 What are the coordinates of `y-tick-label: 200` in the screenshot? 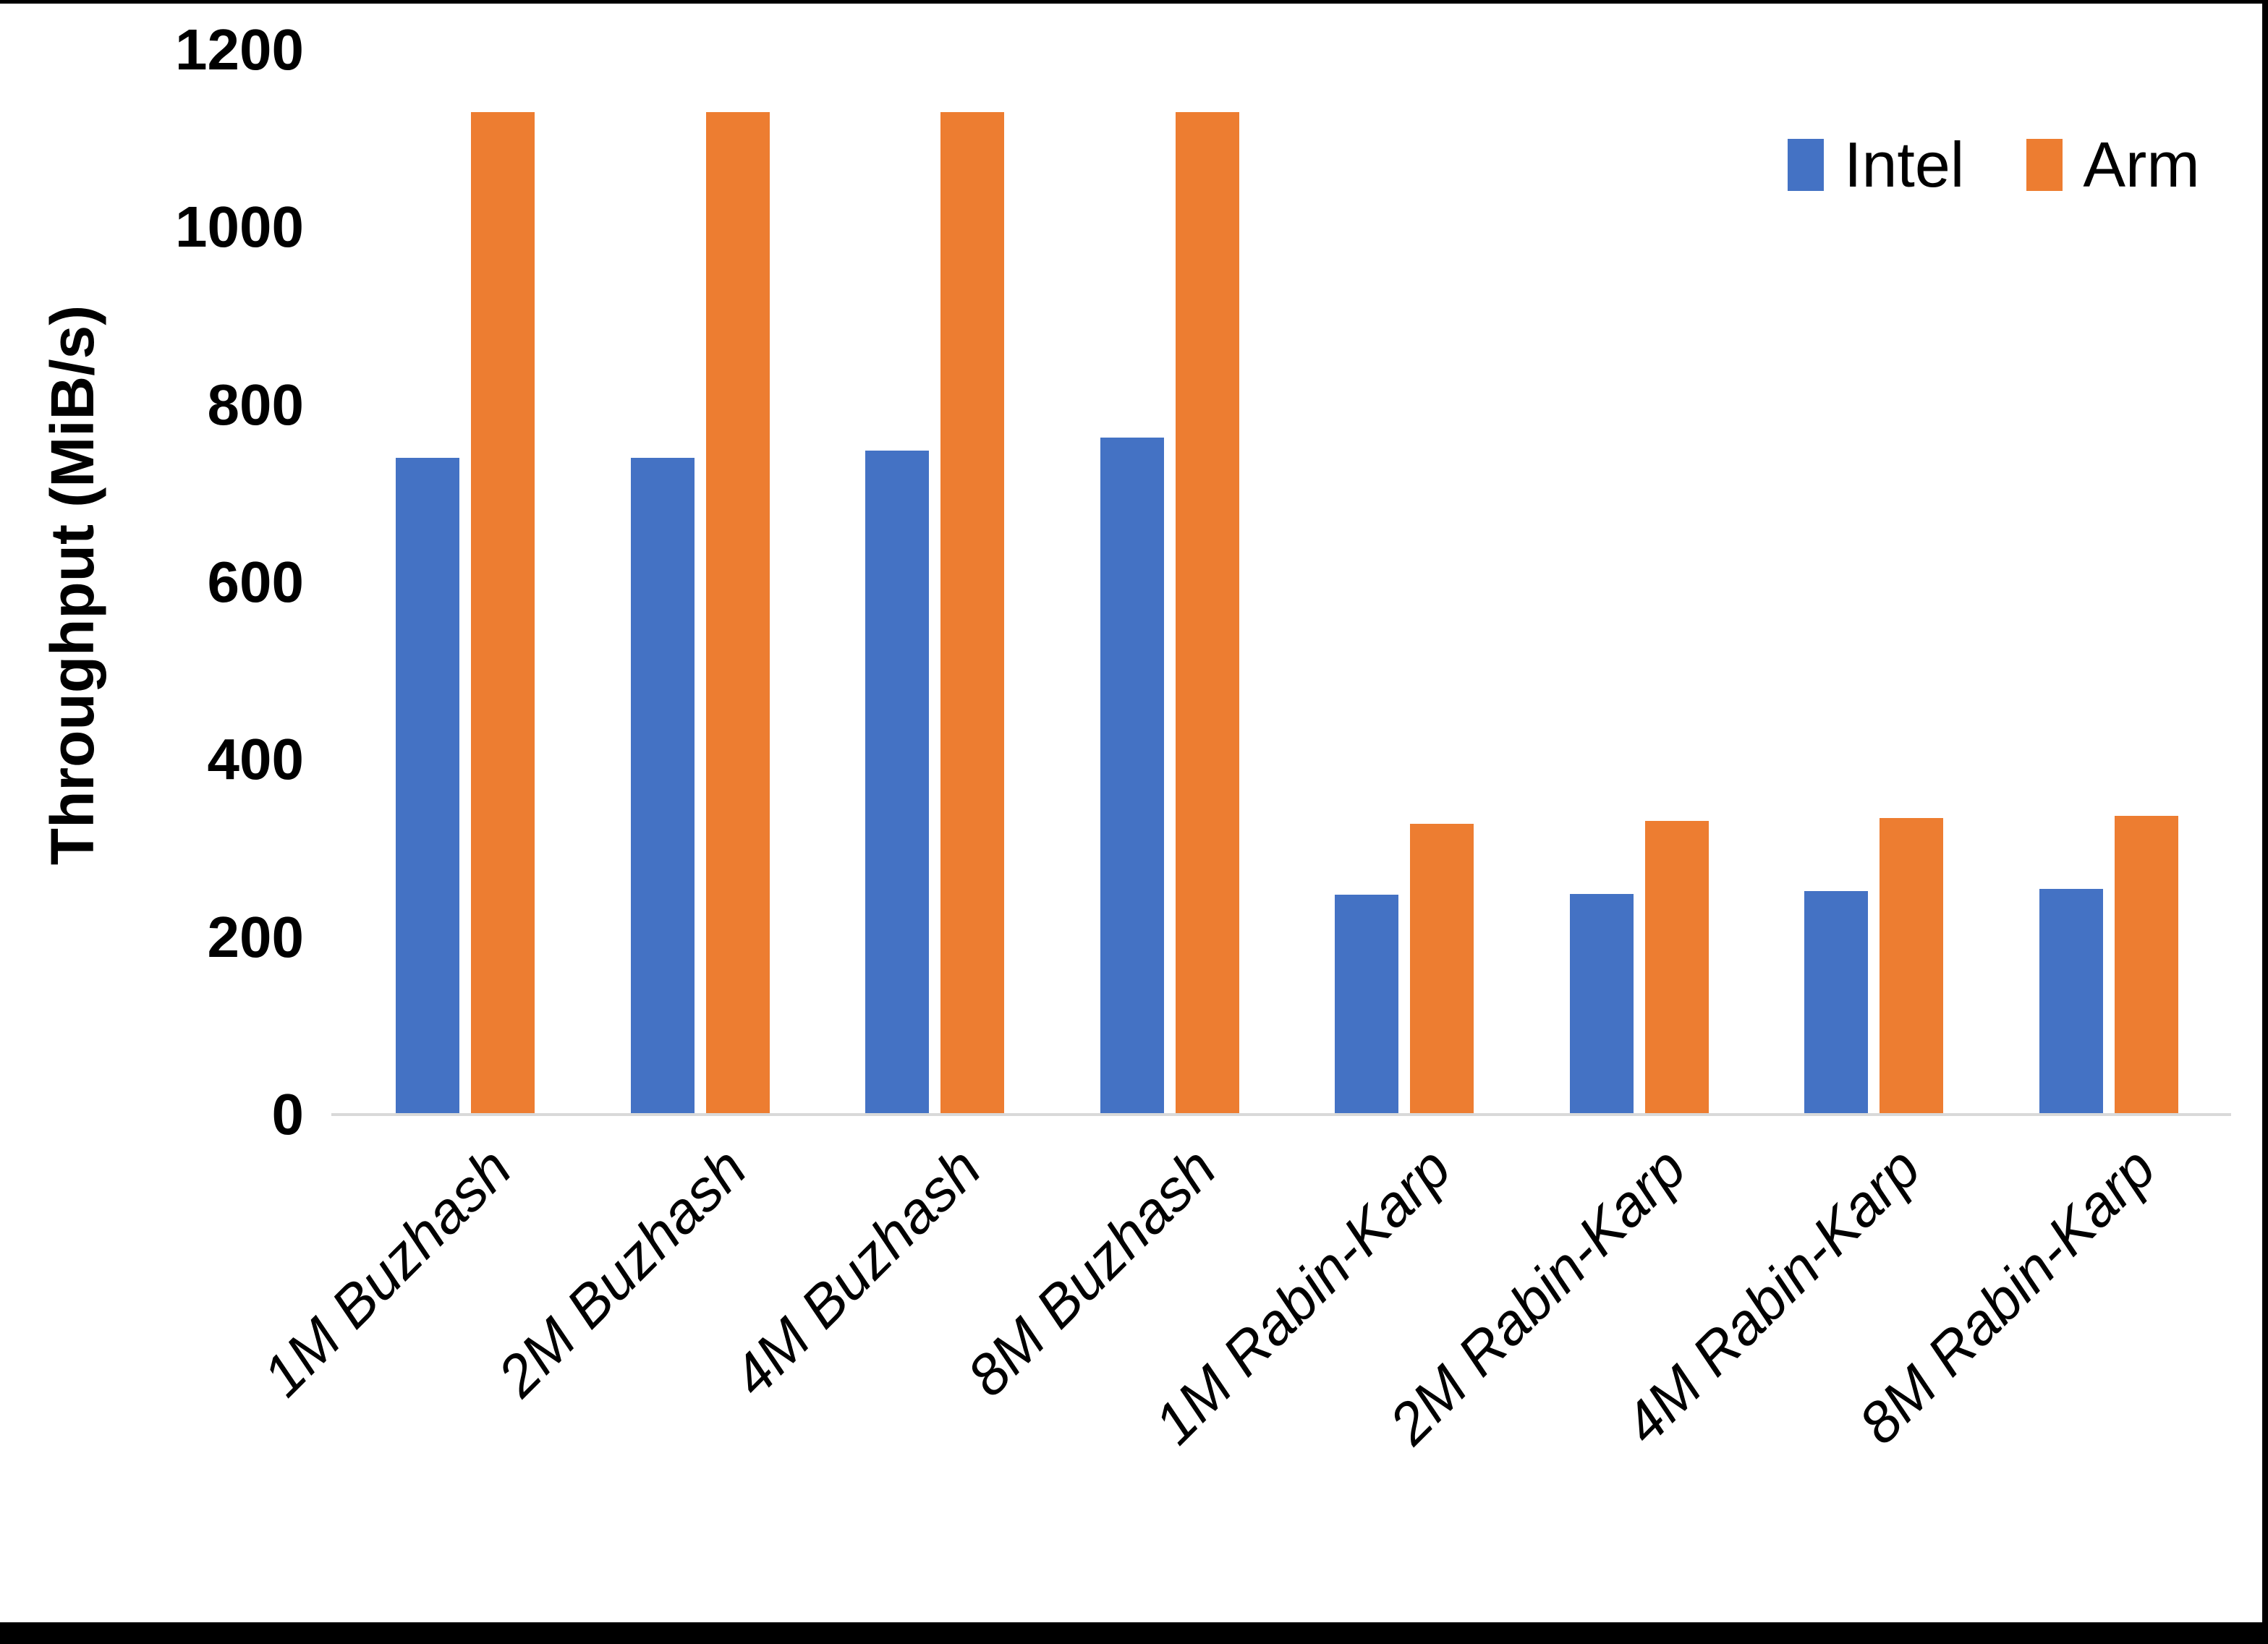 It's located at (255, 936).